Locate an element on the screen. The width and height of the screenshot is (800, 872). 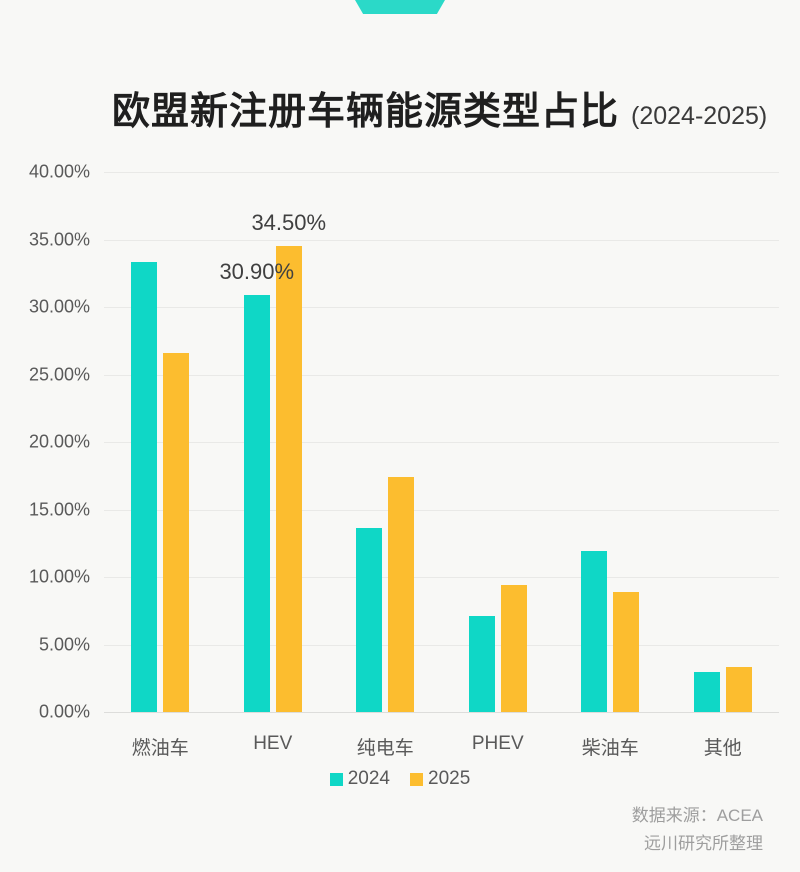
bar-value-label-2025: 34.50% is located at coordinates (289, 223).